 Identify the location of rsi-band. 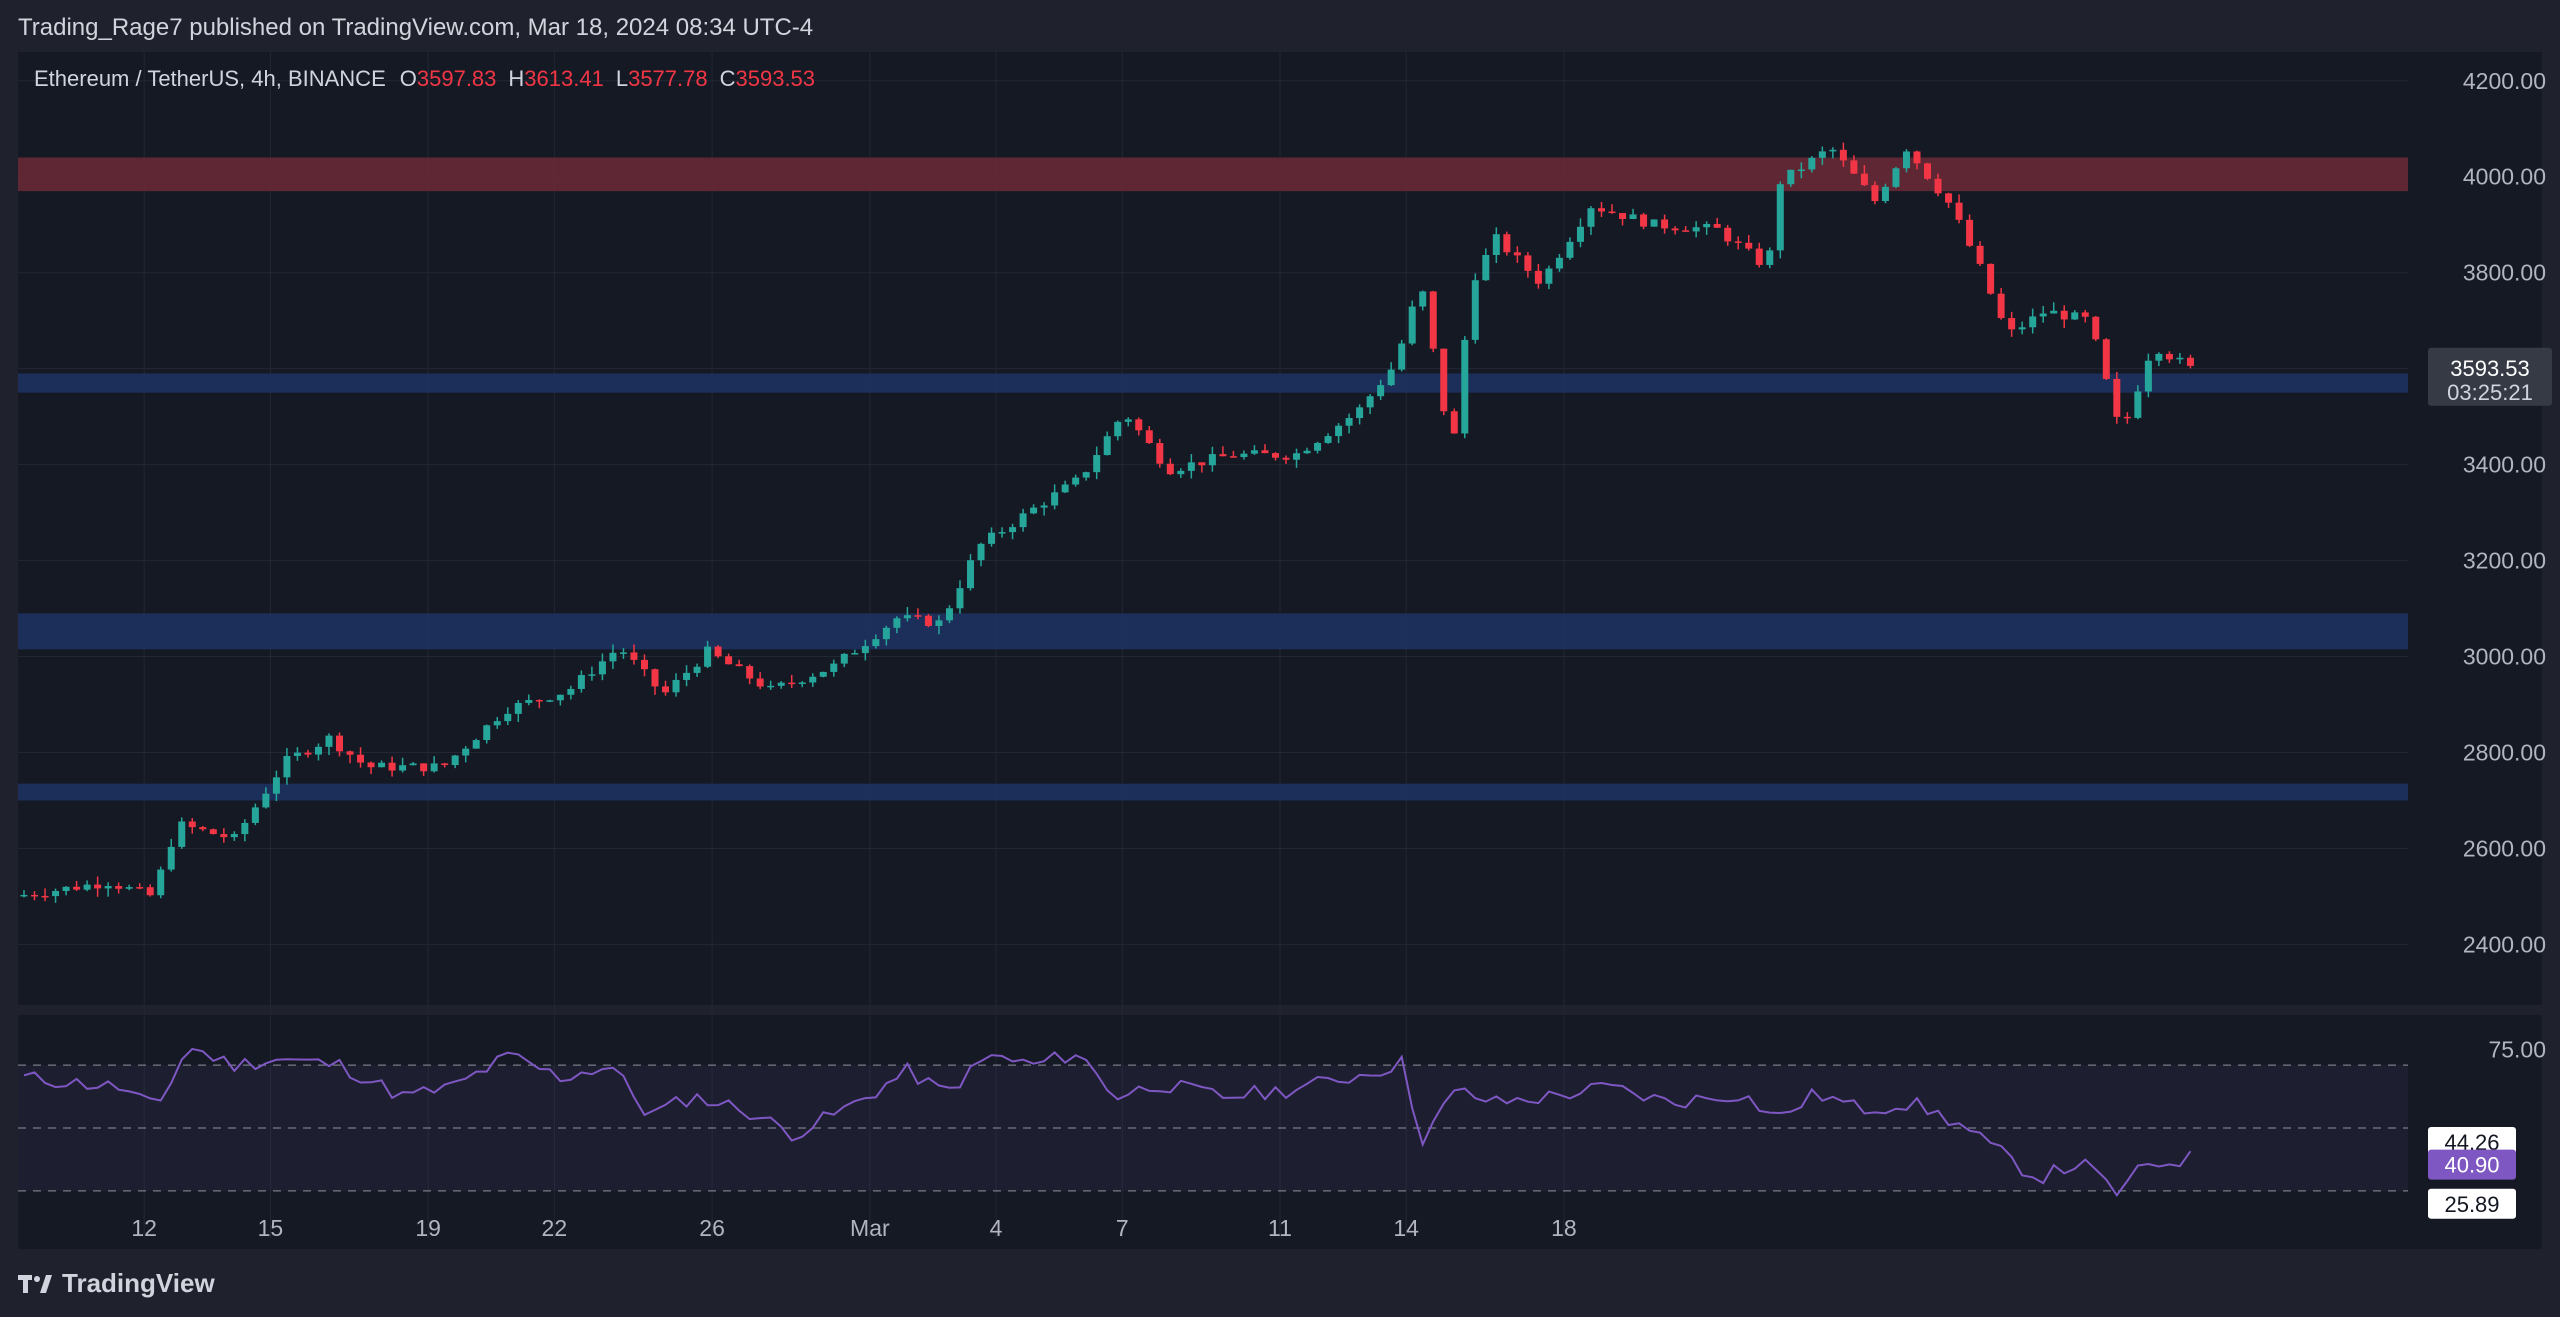
(1213, 1128).